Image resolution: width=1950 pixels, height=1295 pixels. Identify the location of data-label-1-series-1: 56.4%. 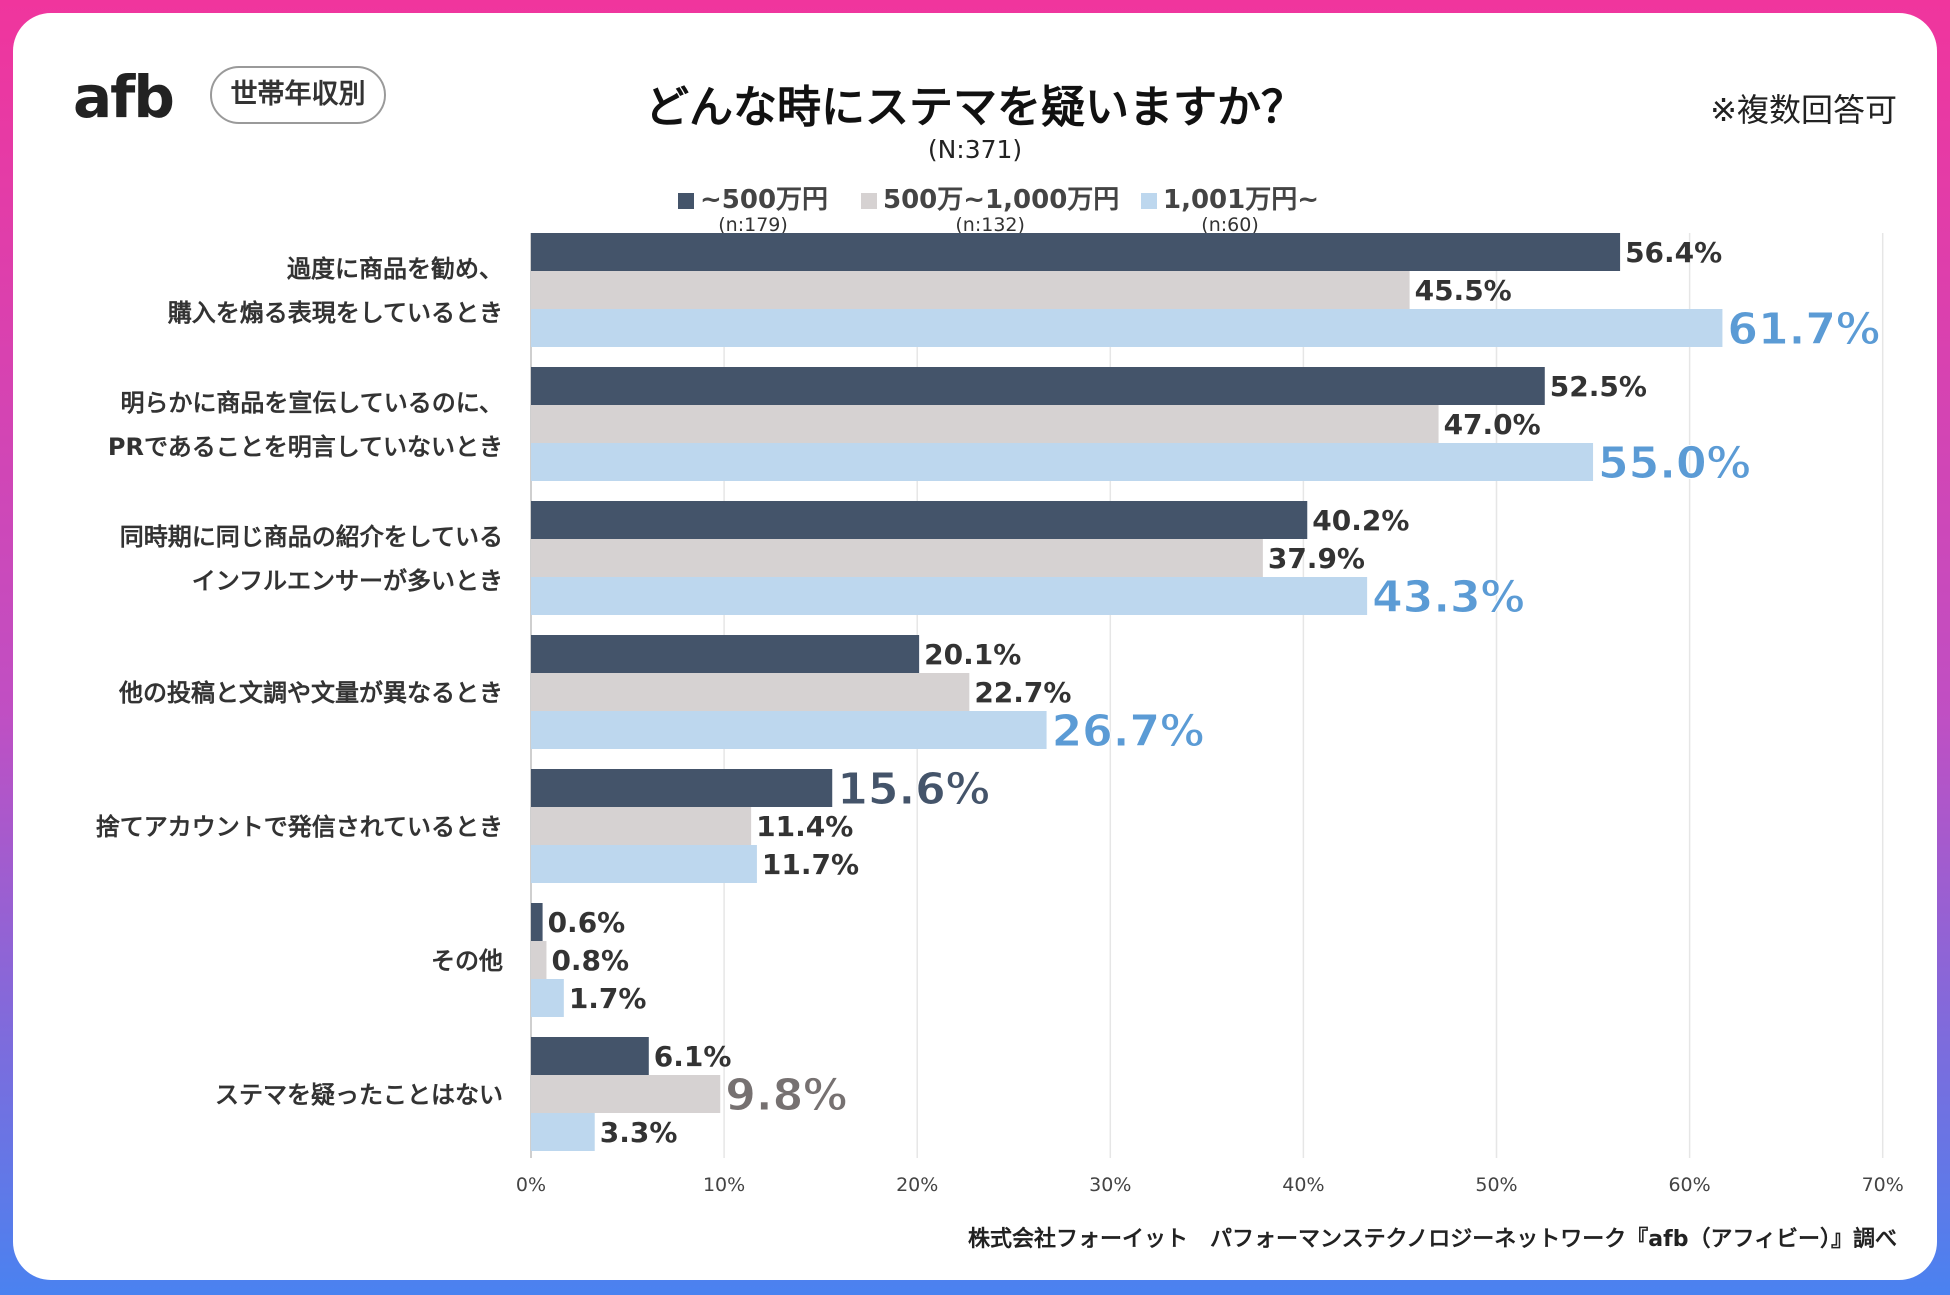
(1673, 252).